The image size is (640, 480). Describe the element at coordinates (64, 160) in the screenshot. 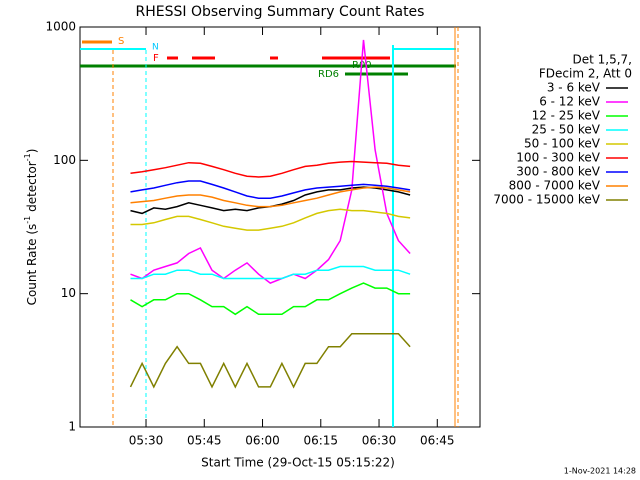

I see `y-tick-label: 100` at that location.